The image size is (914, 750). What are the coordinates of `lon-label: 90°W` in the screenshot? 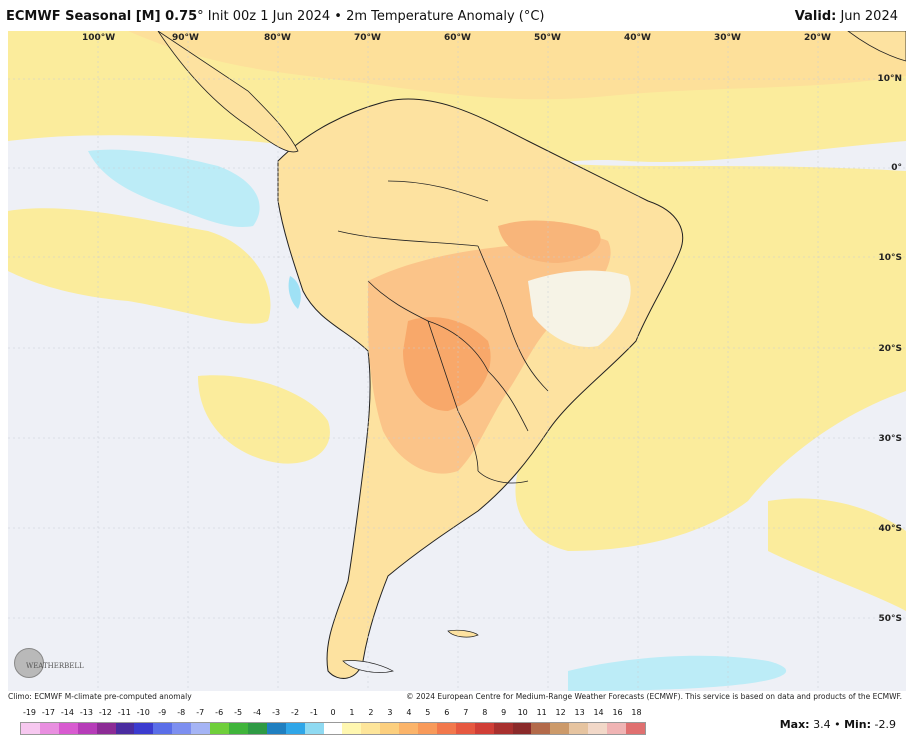 It's located at (185, 38).